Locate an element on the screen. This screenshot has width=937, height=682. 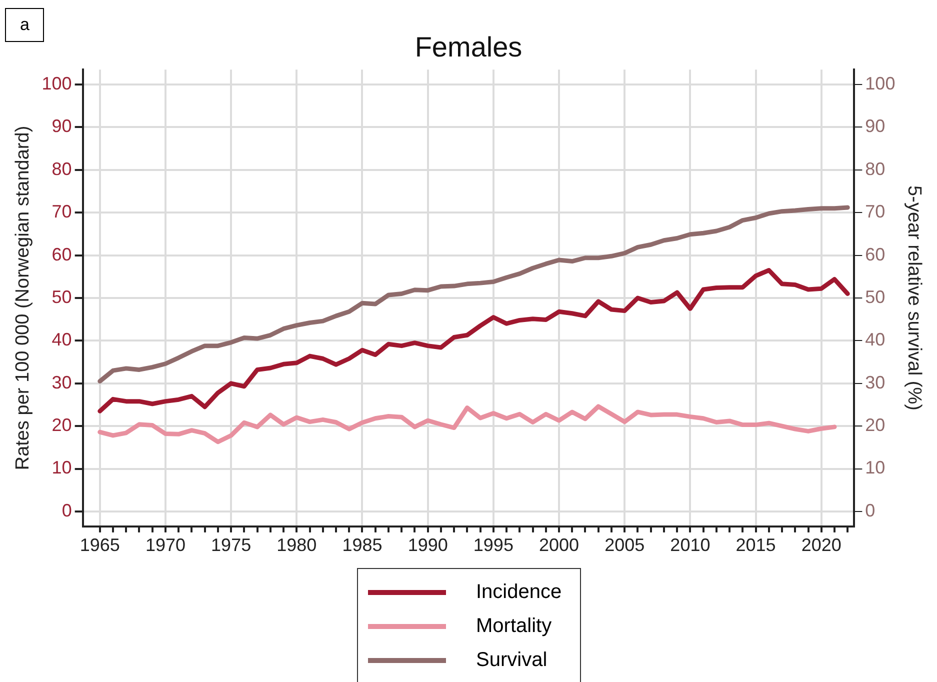
y2-tick-label: 100 is located at coordinates (880, 84).